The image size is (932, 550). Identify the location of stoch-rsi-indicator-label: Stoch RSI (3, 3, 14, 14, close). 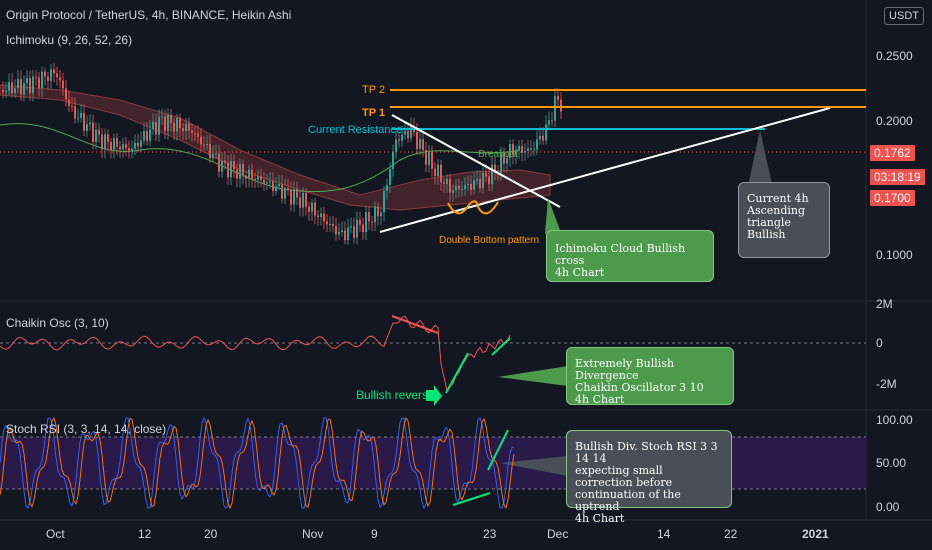
(86, 429).